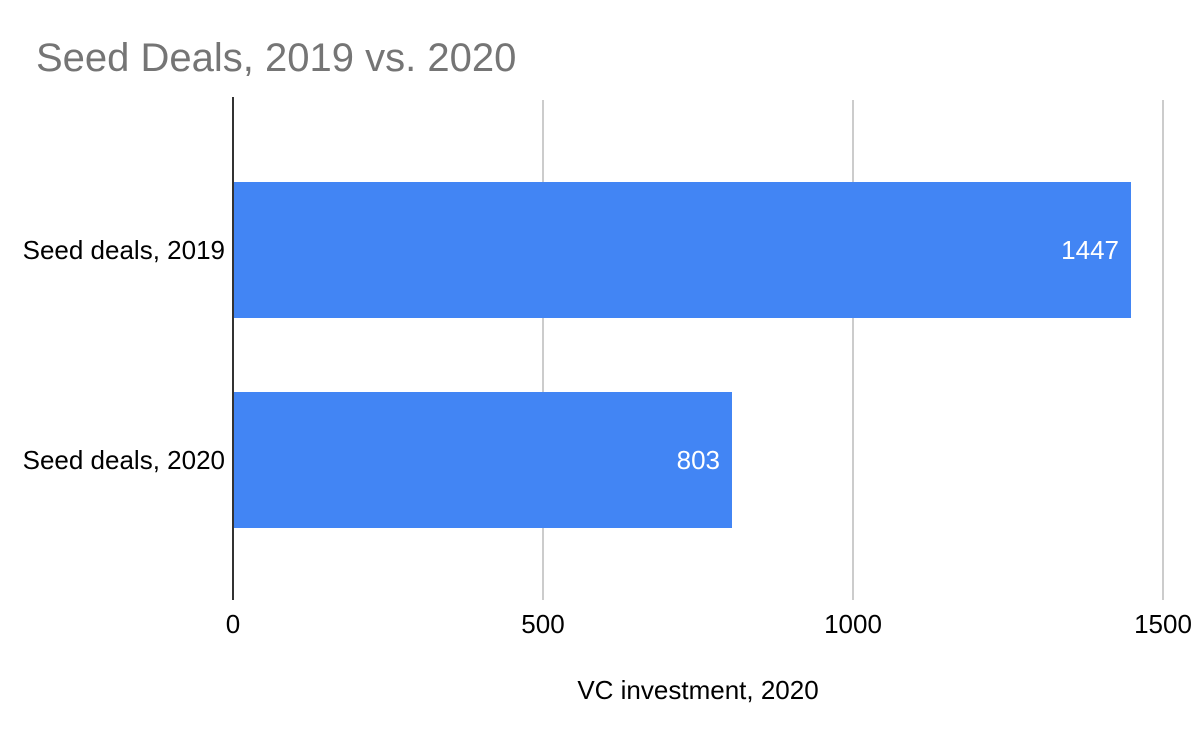 The height and width of the screenshot is (742, 1200). I want to click on bar-value-label: 803, so click(698, 459).